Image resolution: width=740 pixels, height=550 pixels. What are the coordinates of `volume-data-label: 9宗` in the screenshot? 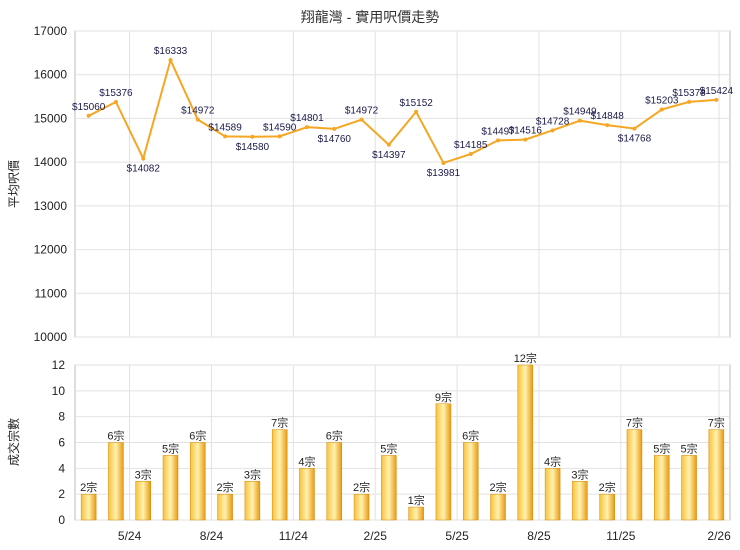 It's located at (443, 397).